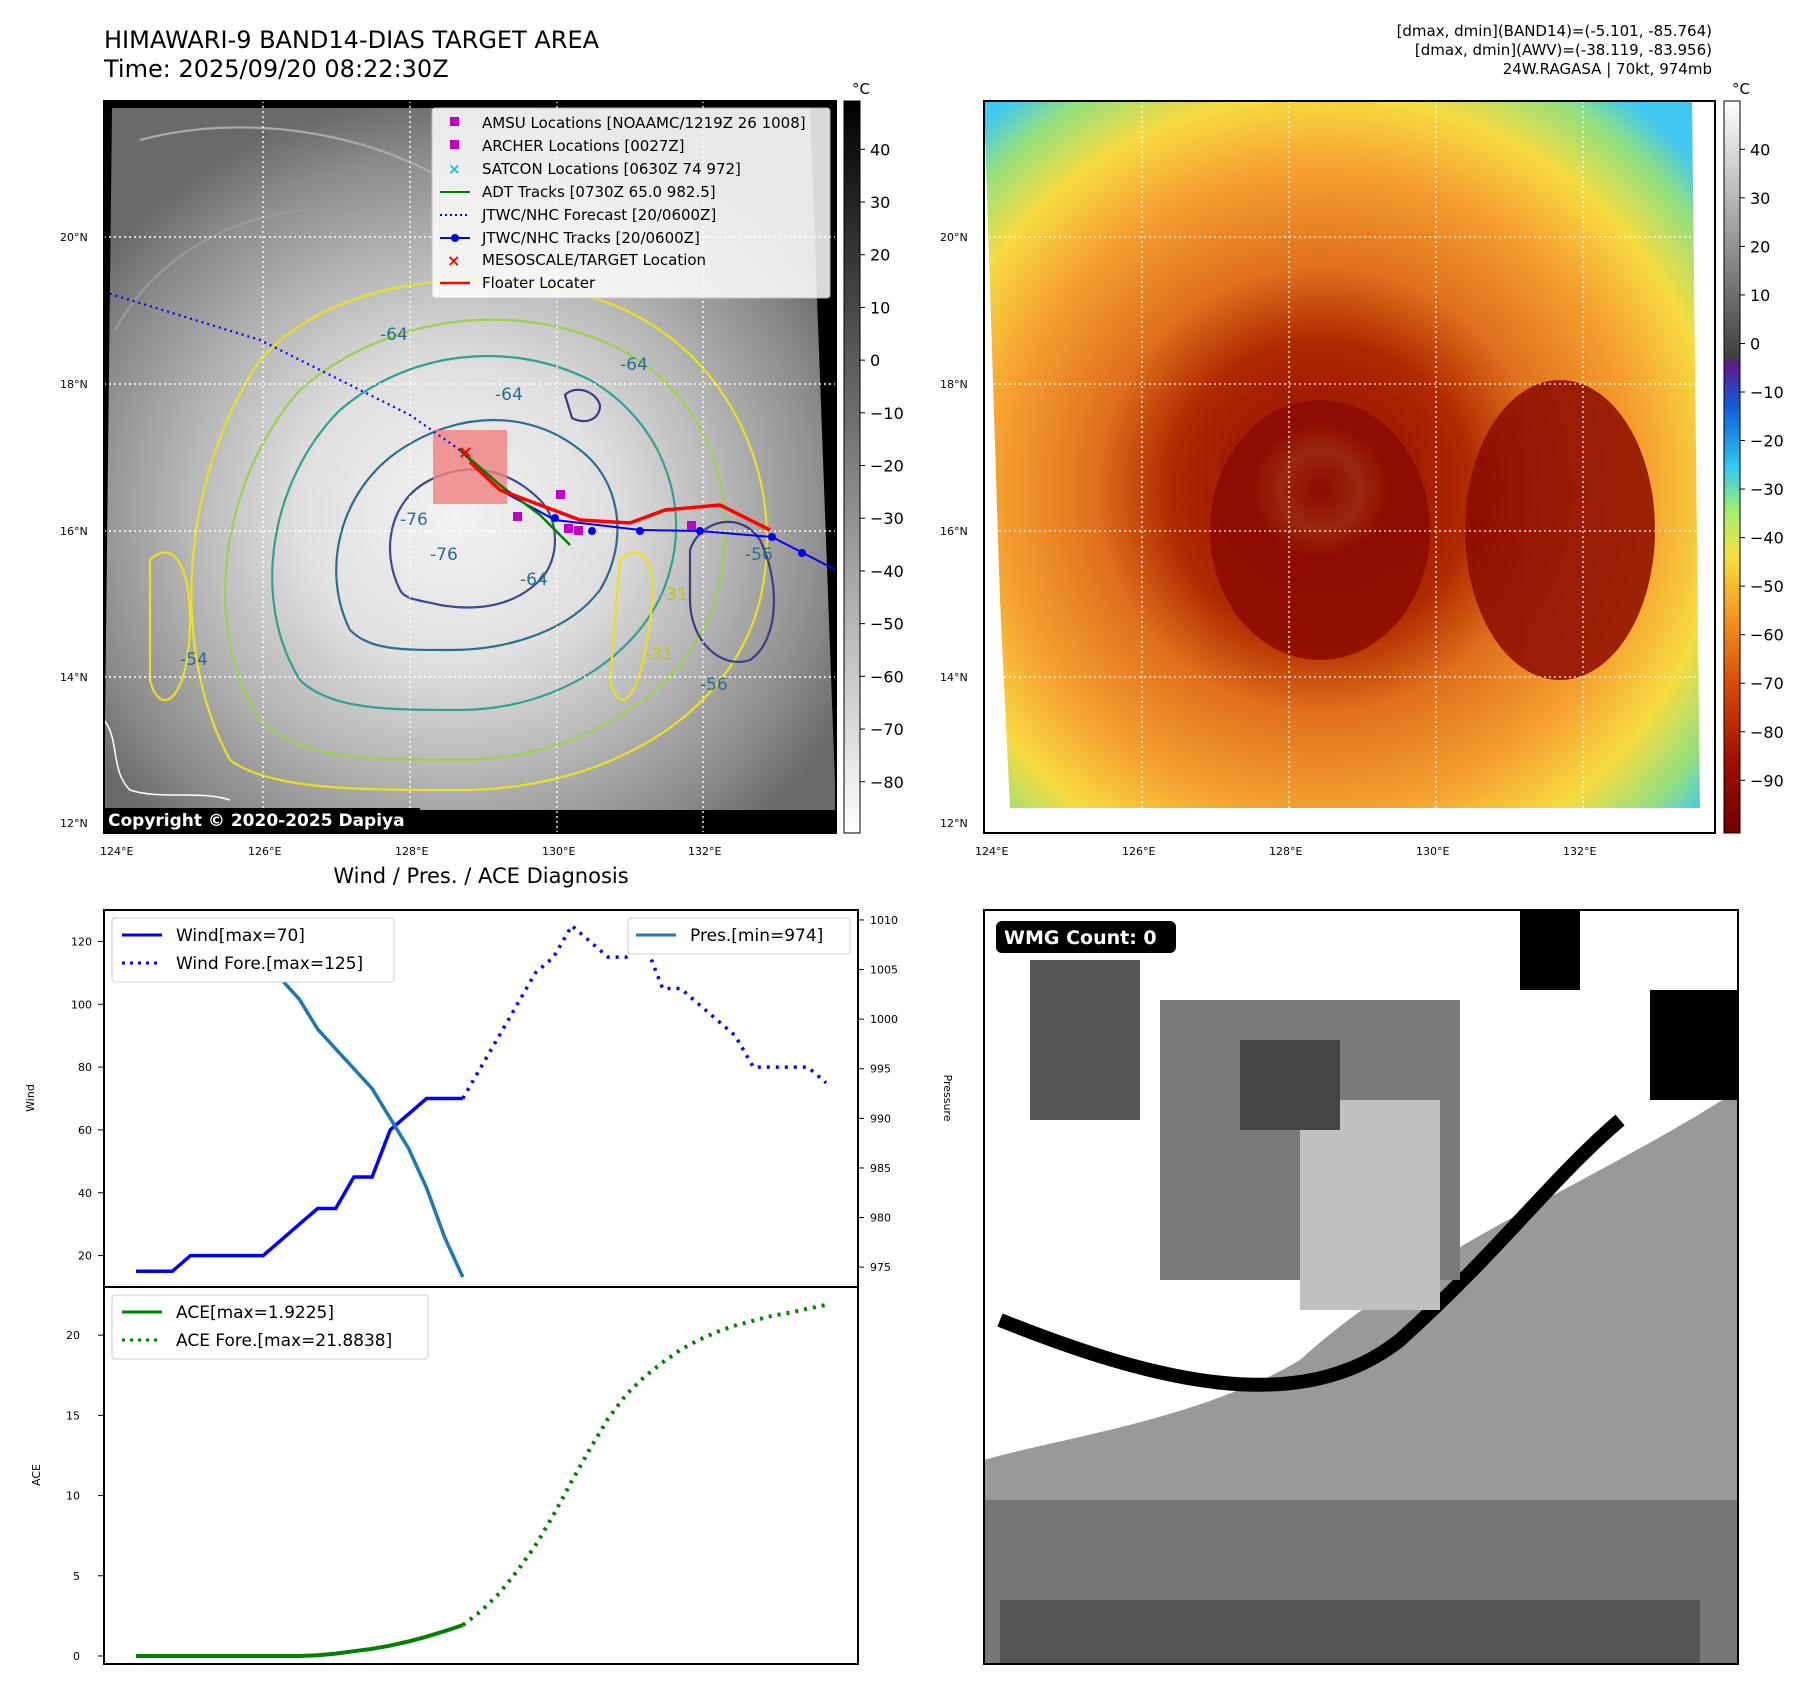 This screenshot has width=1797, height=1690. Describe the element at coordinates (1554, 31) in the screenshot. I see `stats-line-1: [dmax, dmin](BAND14)=(-5.101, -85.764)` at that location.